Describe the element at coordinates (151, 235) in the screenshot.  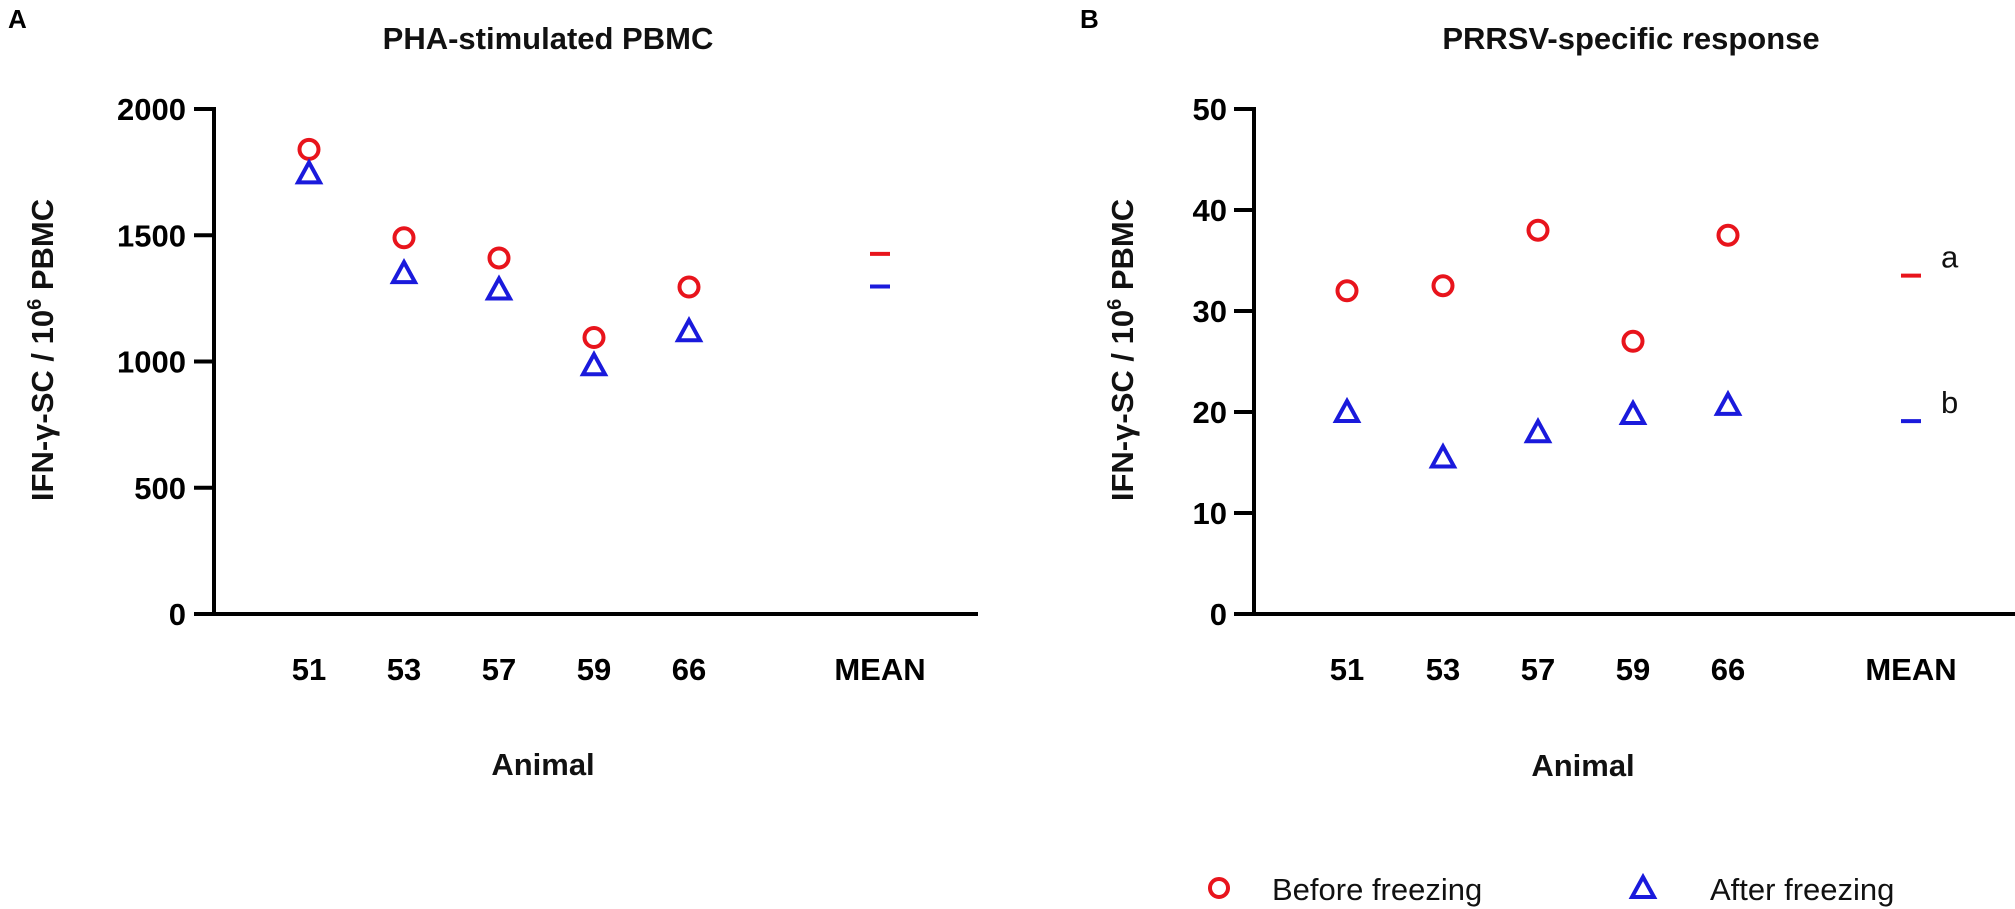
I see `y-tick-label: 1500` at that location.